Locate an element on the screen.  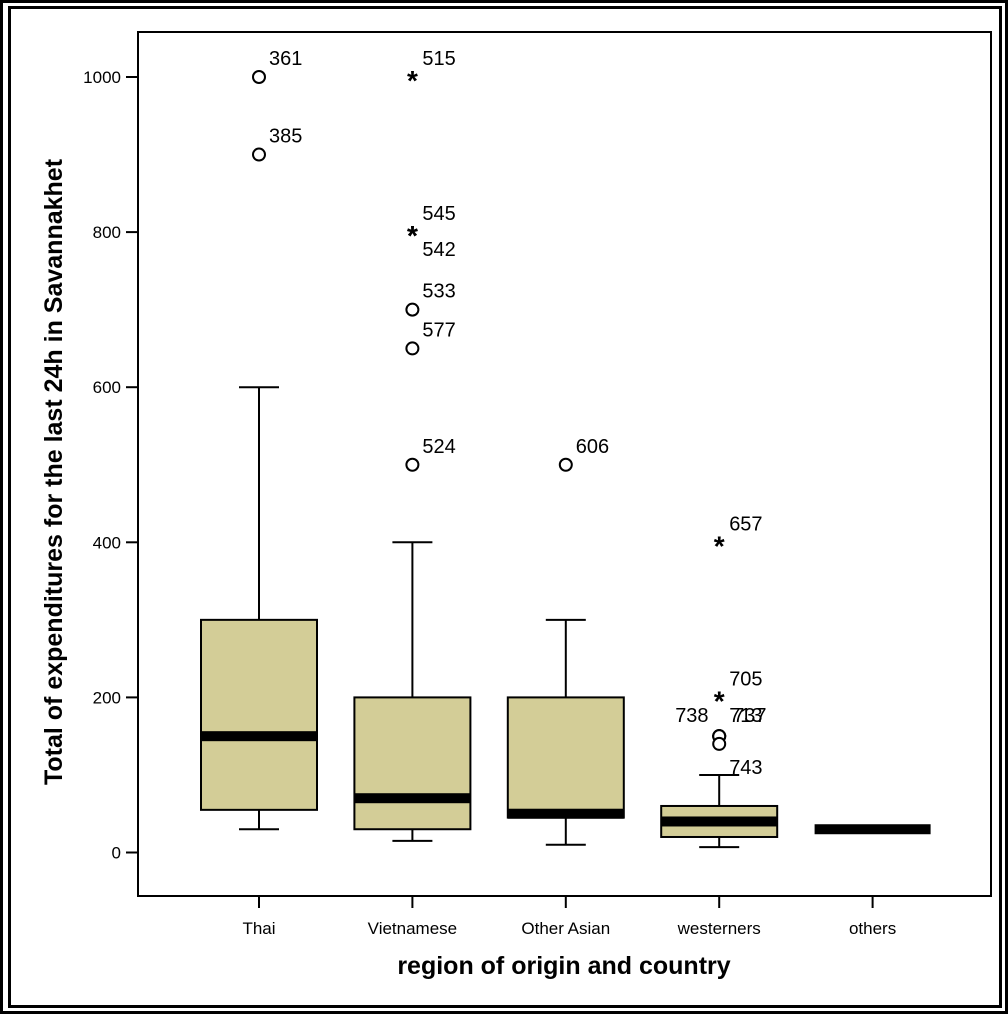
outlier-point: *705 is located at coordinates (738, 692).